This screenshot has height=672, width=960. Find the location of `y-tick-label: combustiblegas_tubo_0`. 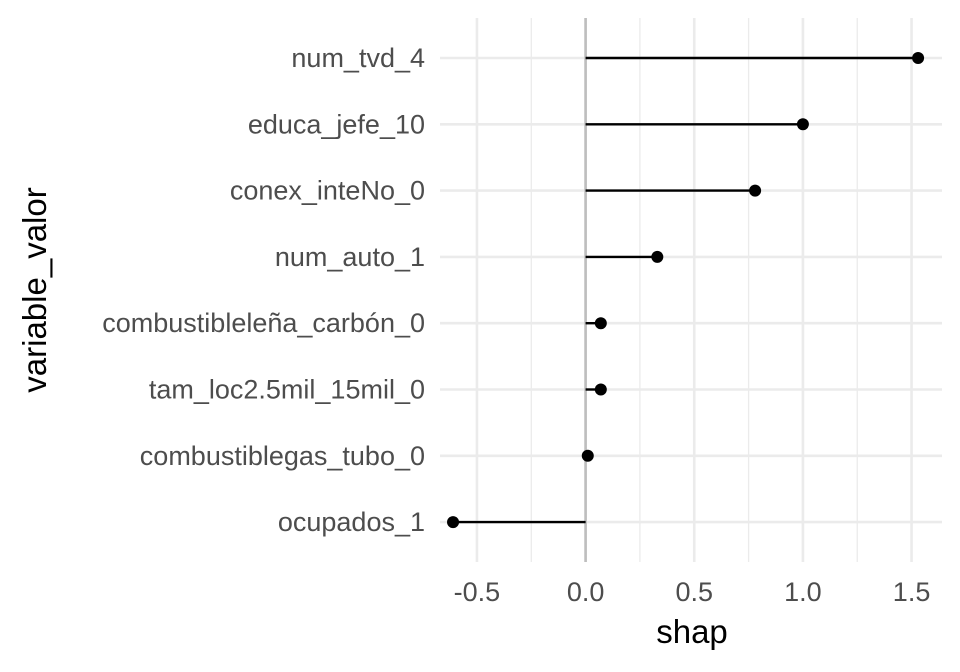

y-tick-label: combustiblegas_tubo_0 is located at coordinates (282, 456).